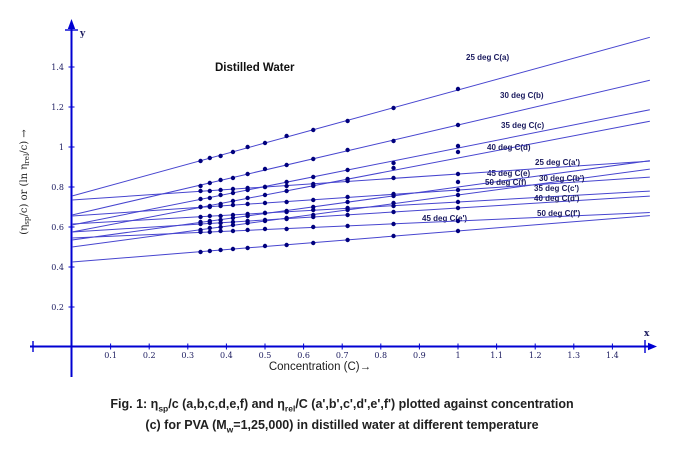  I want to click on y-axis-arrowhead, so click(71, 24).